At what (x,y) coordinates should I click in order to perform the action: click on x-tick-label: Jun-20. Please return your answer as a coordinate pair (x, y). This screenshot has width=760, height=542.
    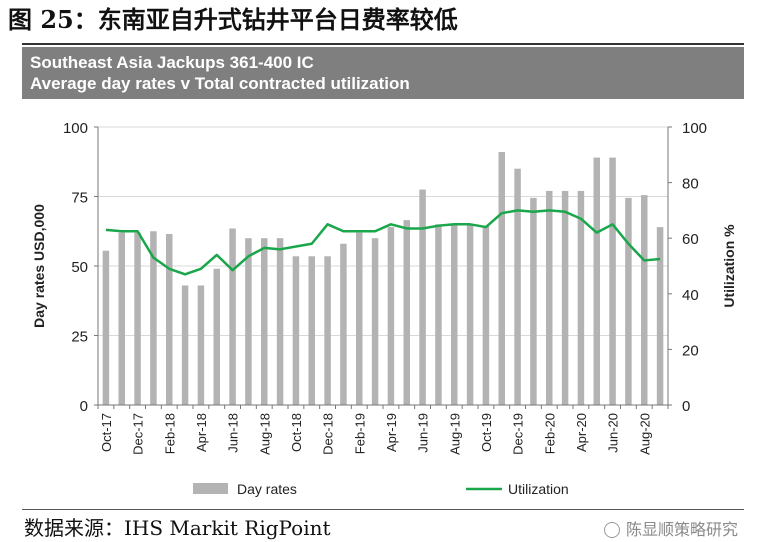
    Looking at the image, I should click on (613, 433).